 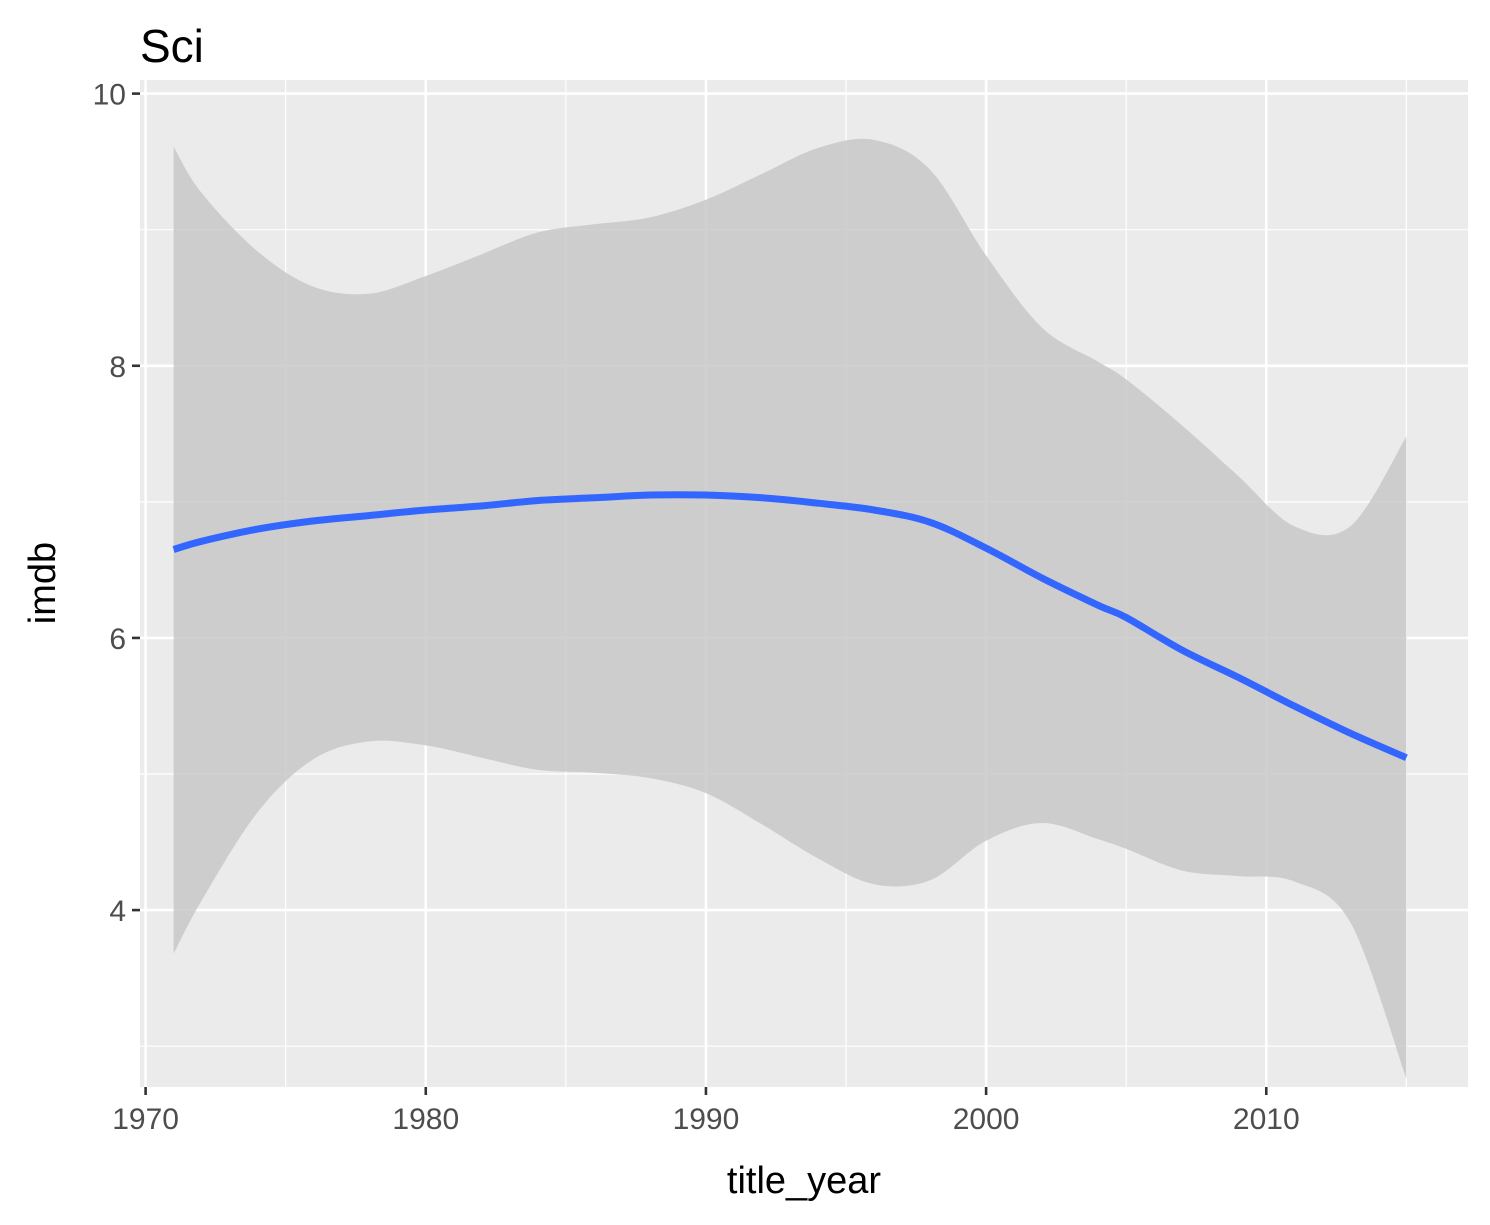 I want to click on x-tick-label: 2000, so click(x=986, y=1119).